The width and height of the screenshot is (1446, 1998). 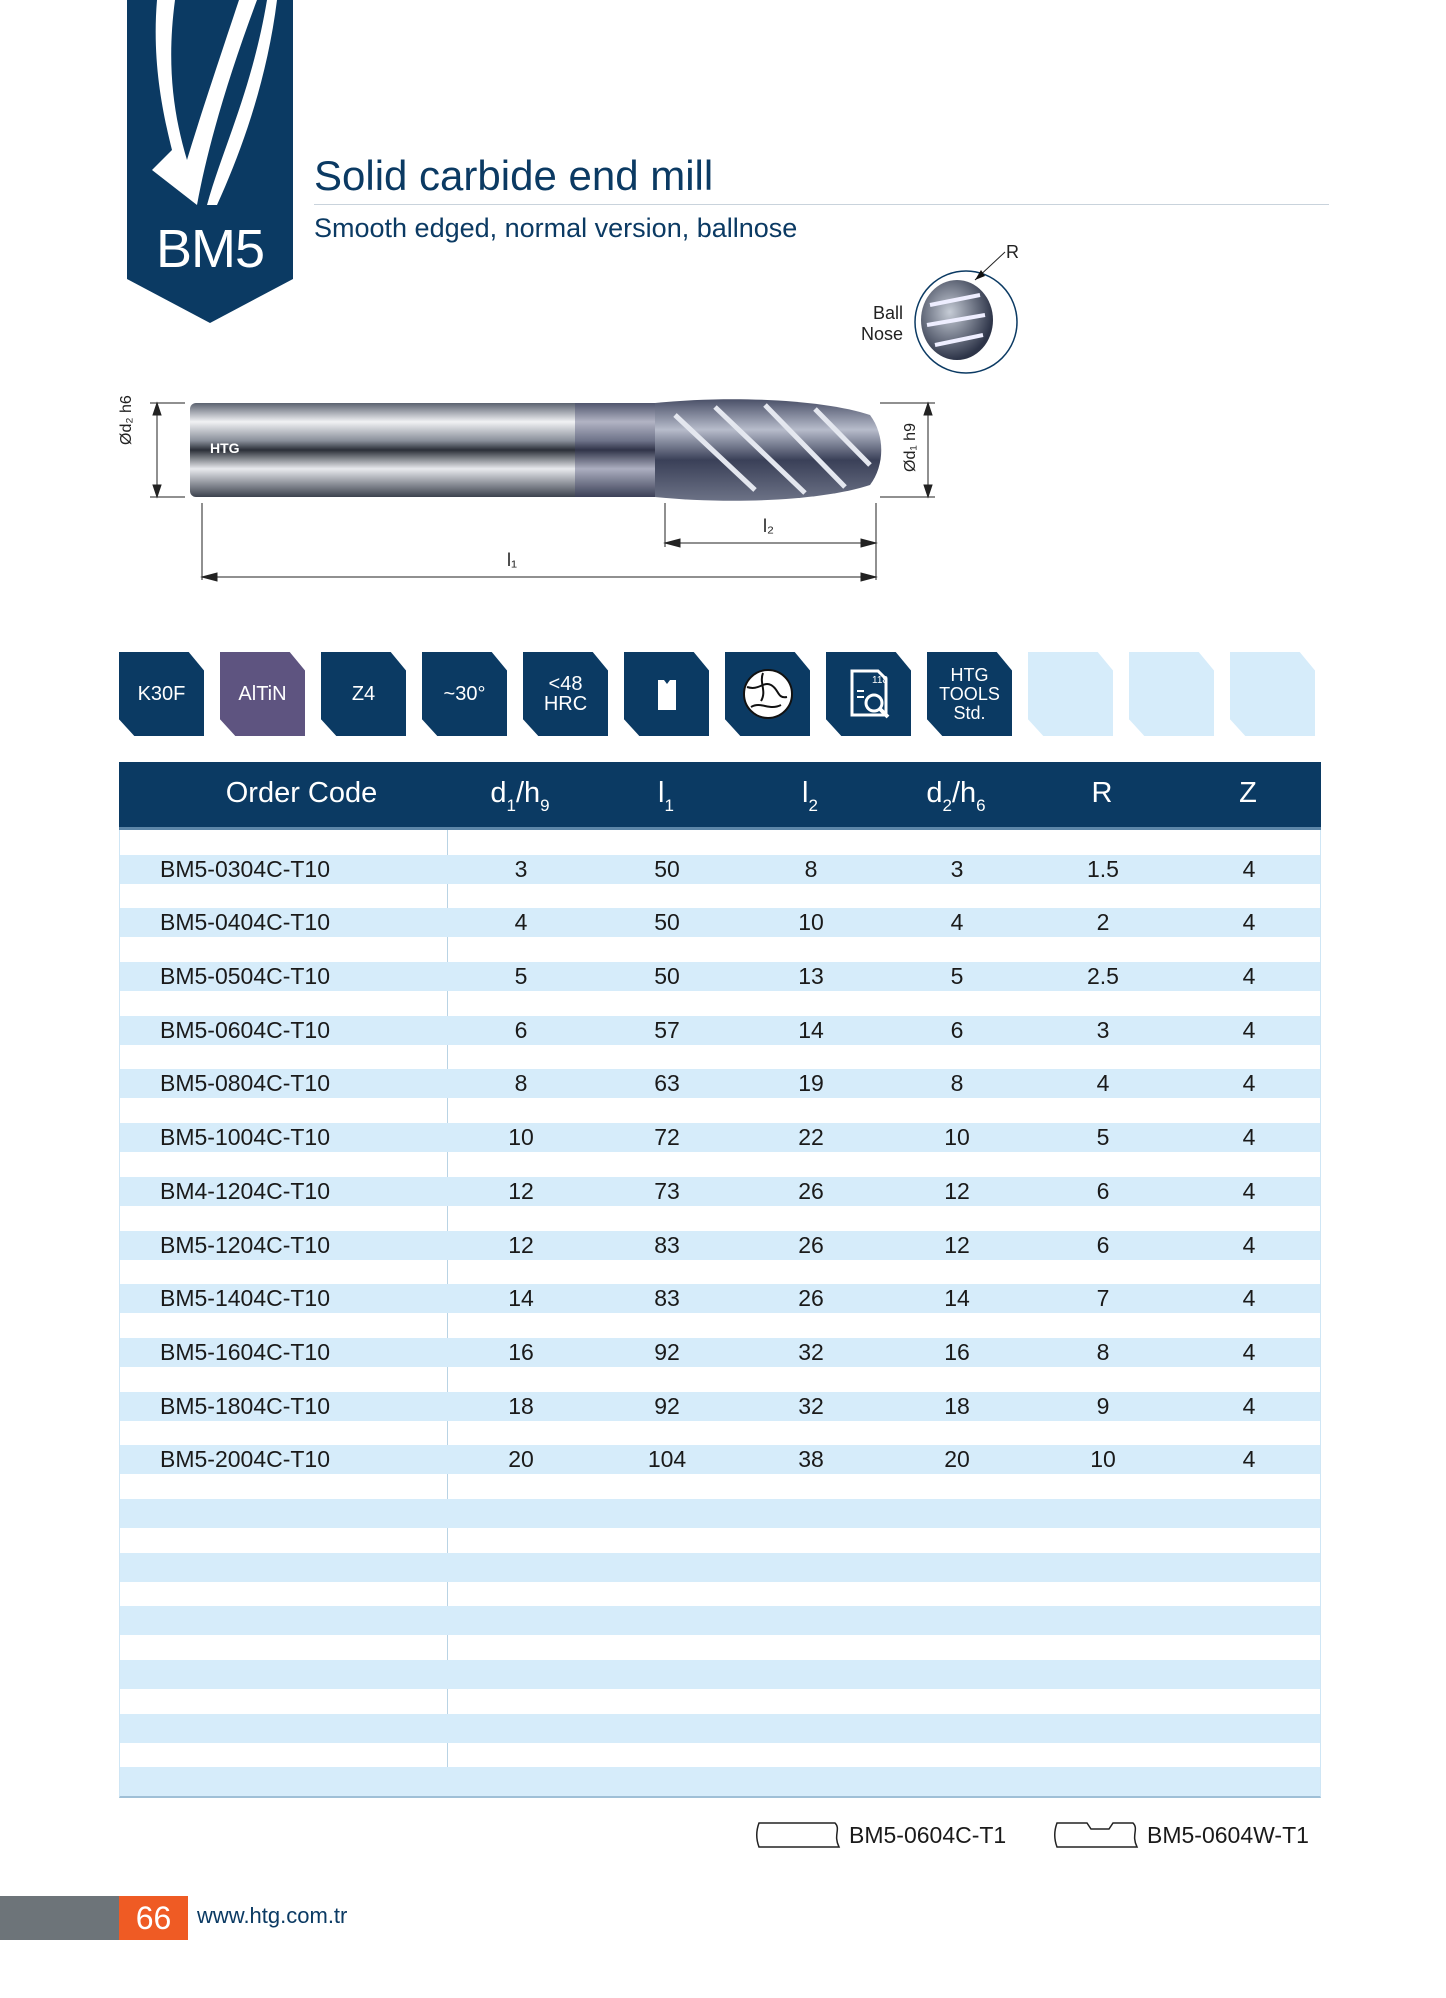 I want to click on cell-d2: 8, so click(x=957, y=1083).